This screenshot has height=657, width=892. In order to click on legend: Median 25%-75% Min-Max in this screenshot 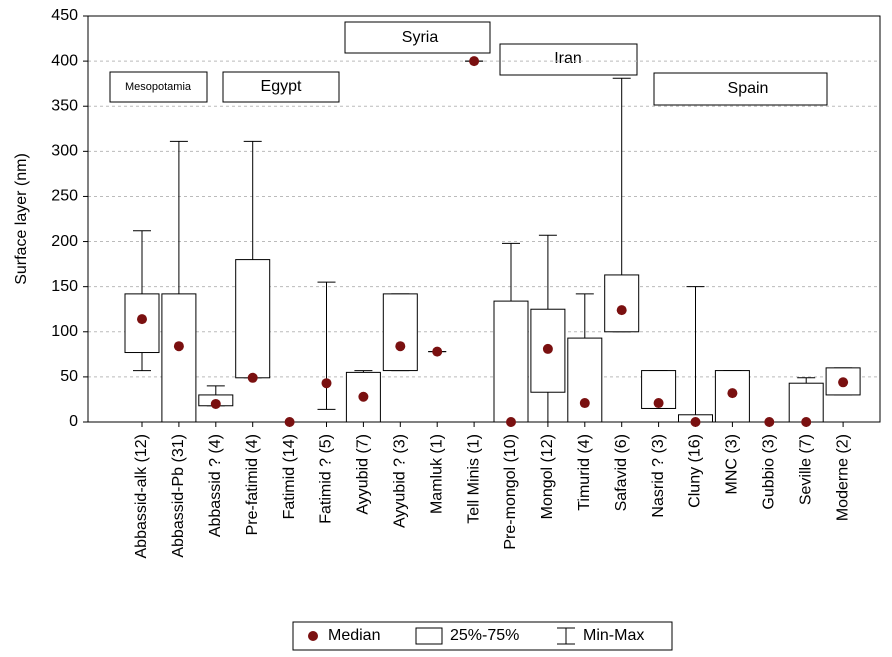, I will do `click(482, 636)`.